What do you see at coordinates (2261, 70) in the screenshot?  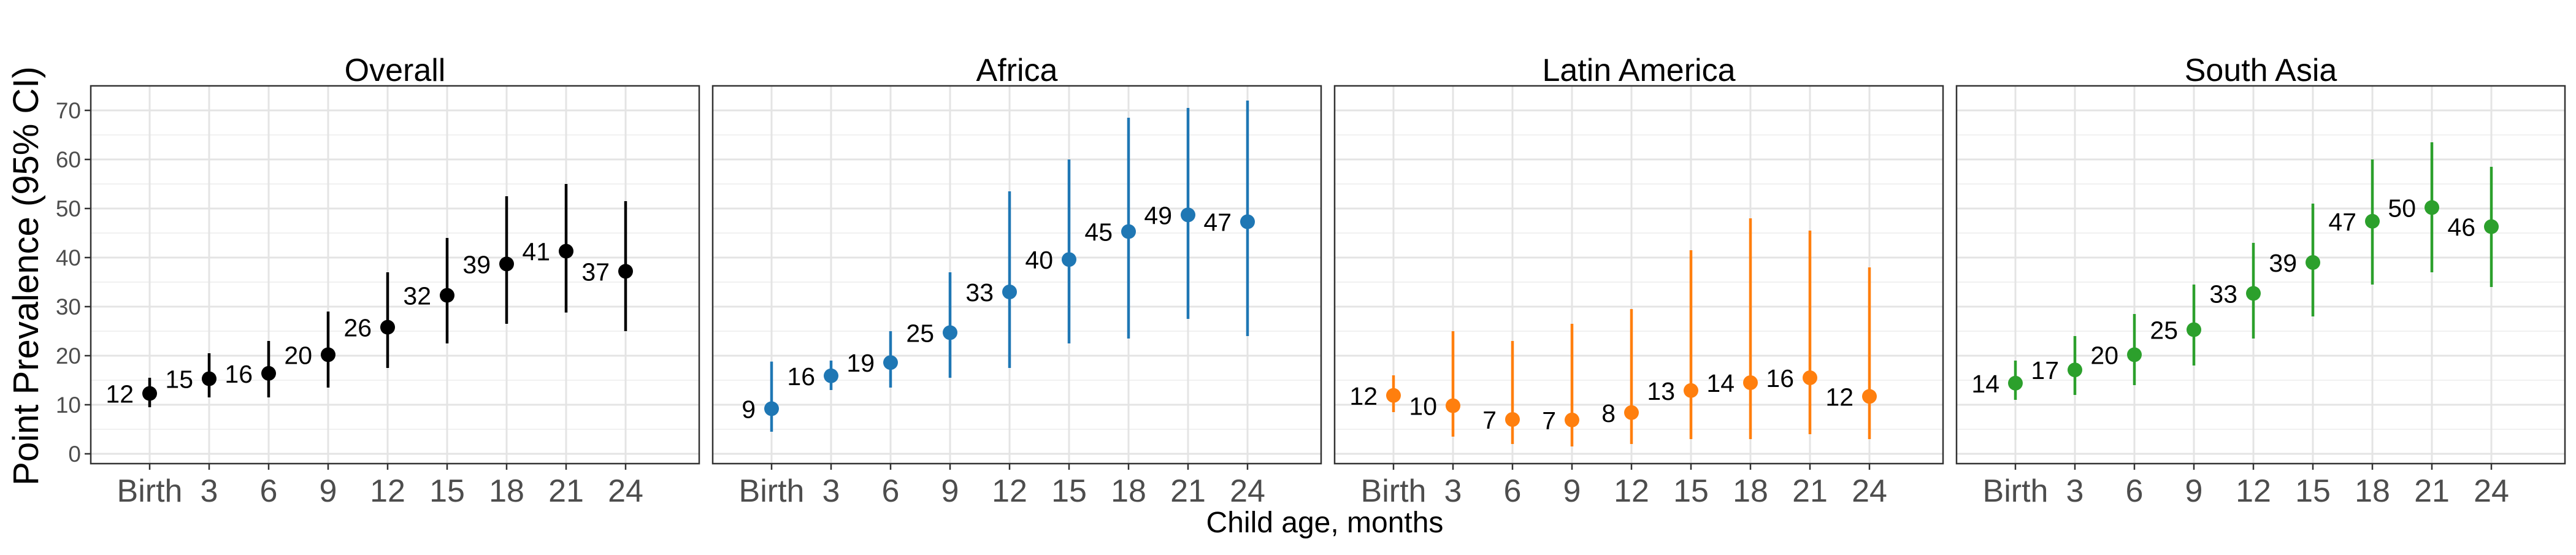 I see `panel-title: South Asia` at bounding box center [2261, 70].